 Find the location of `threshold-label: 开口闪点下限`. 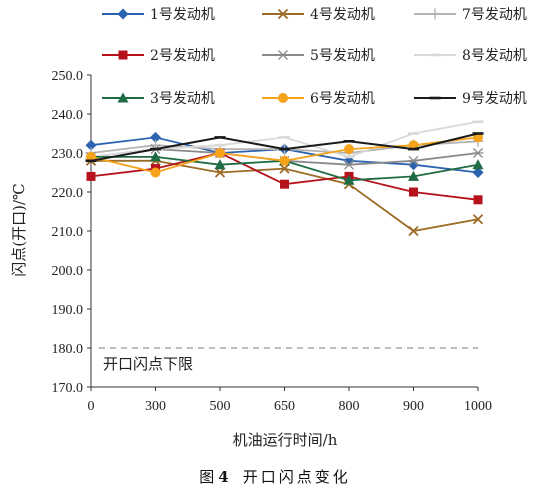

threshold-label: 开口闪点下限 is located at coordinates (148, 364).